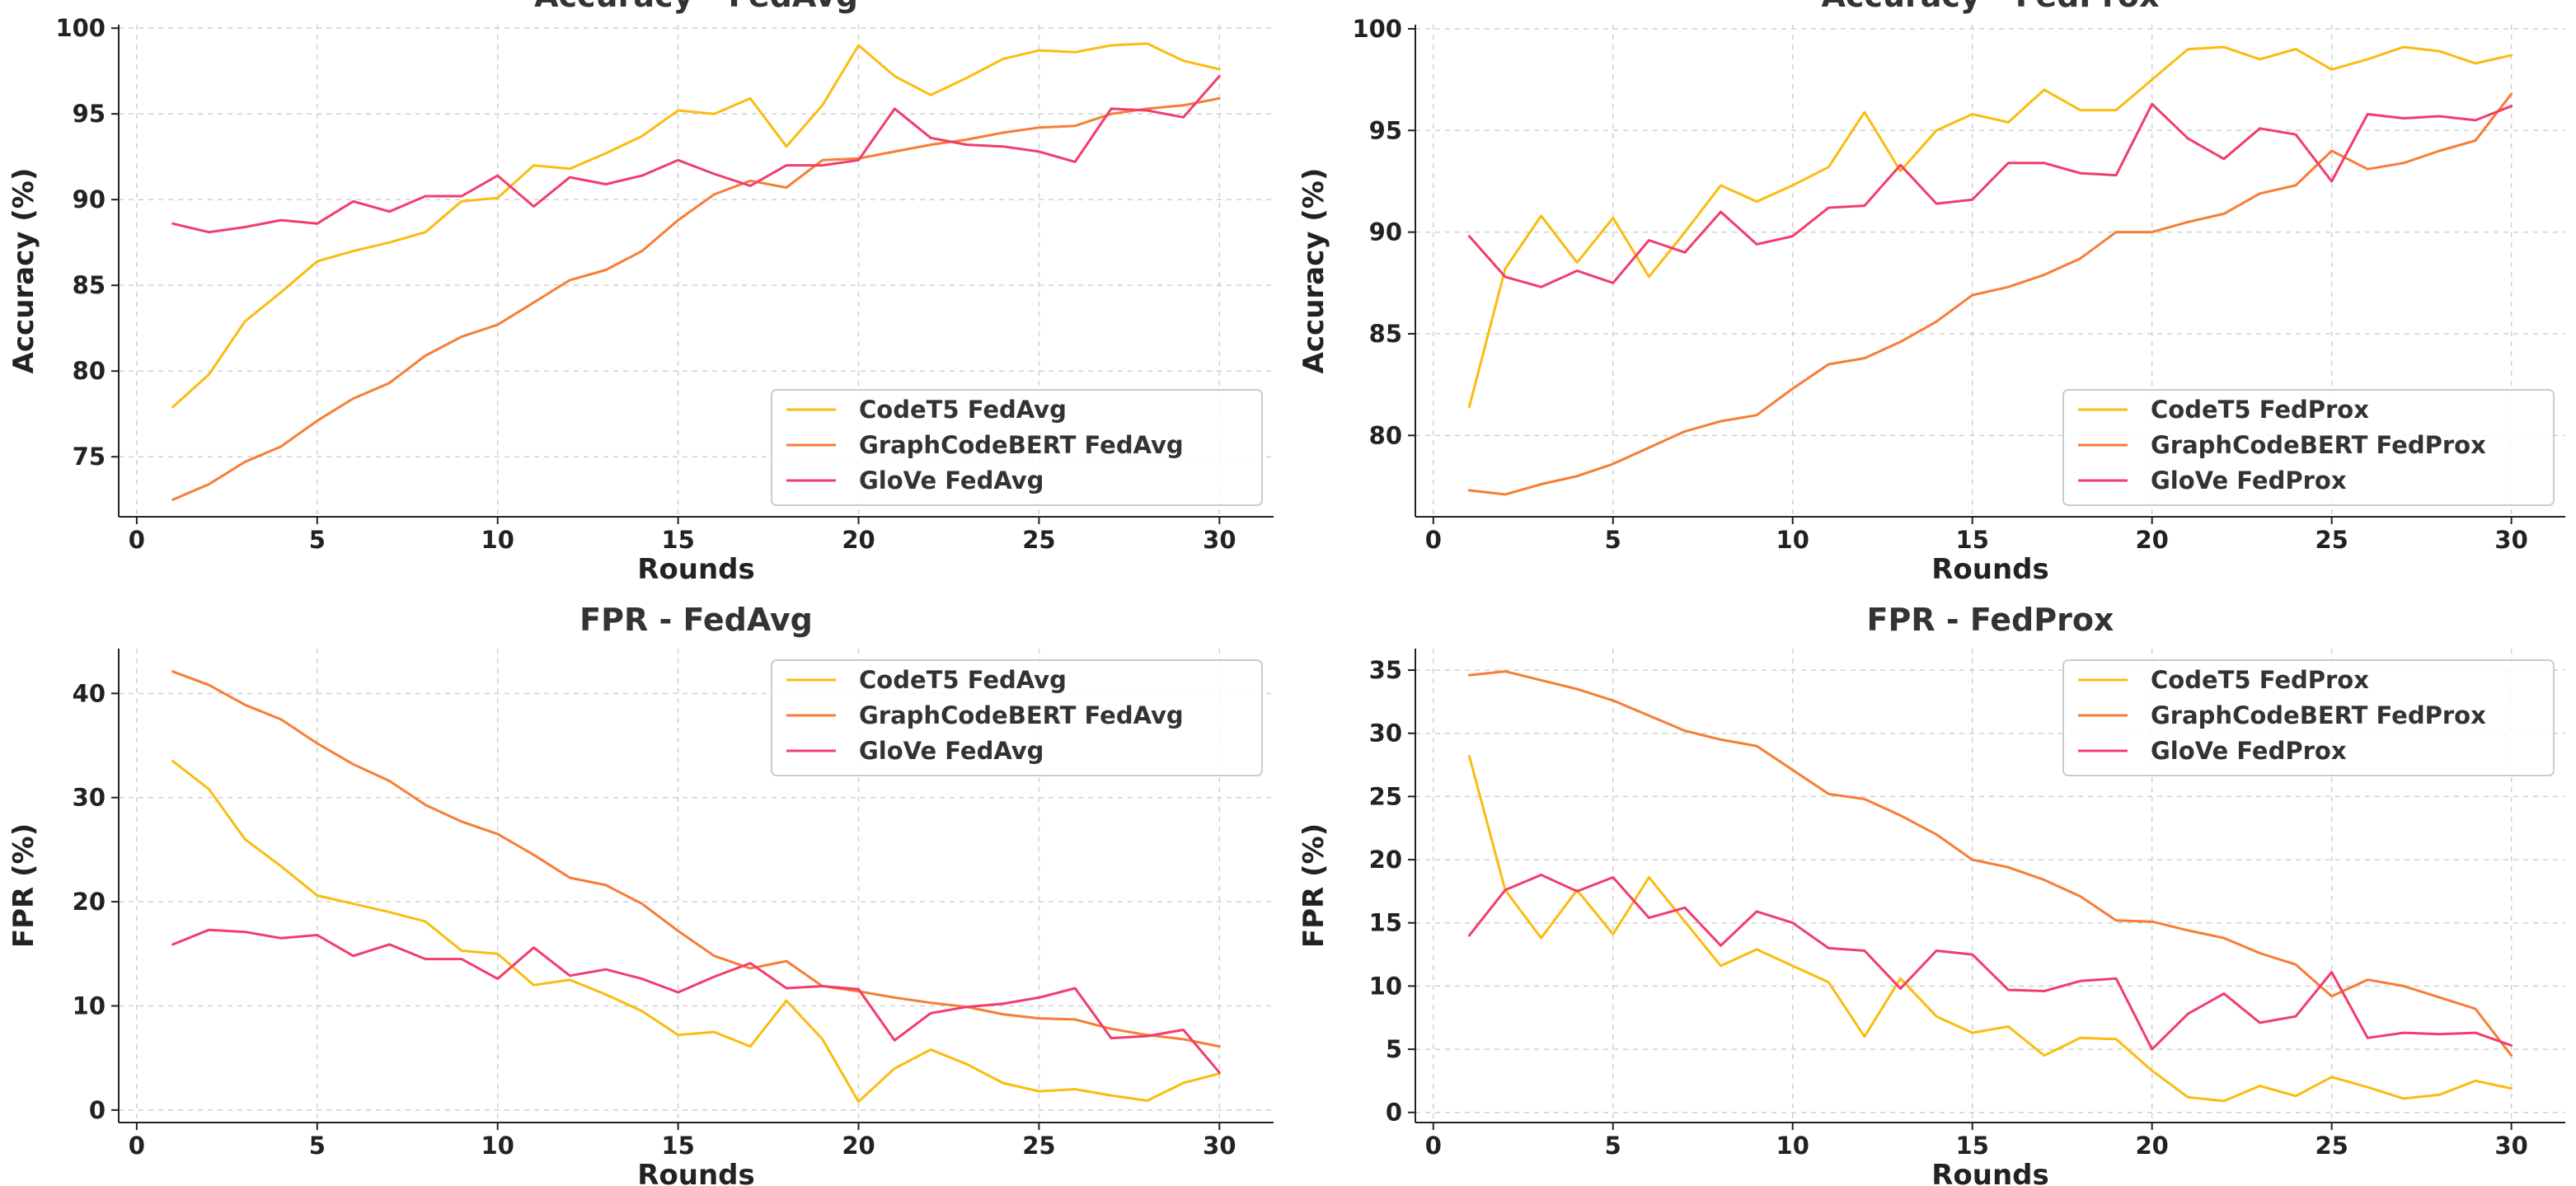 The height and width of the screenshot is (1186, 2576). I want to click on chart-title: FPR - FedProx, so click(1991, 620).